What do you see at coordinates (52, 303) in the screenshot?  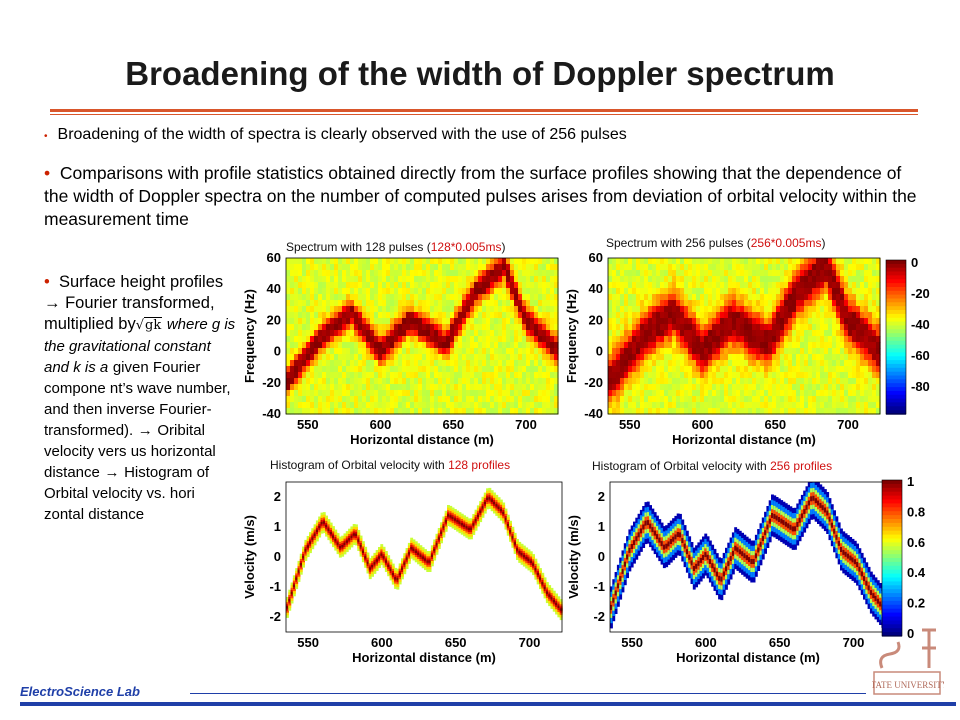 I see `arrow-icon: →` at bounding box center [52, 303].